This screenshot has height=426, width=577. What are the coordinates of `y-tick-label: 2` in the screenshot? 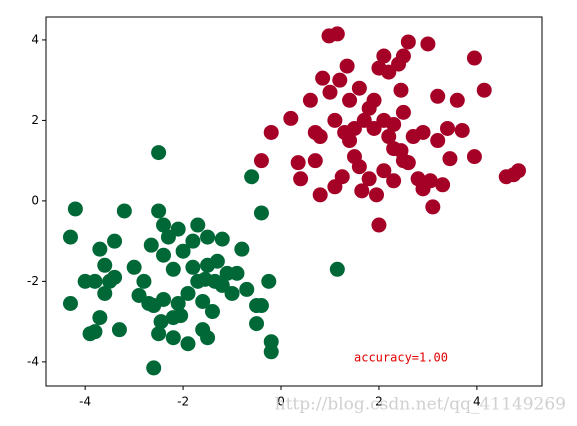 It's located at (35, 120).